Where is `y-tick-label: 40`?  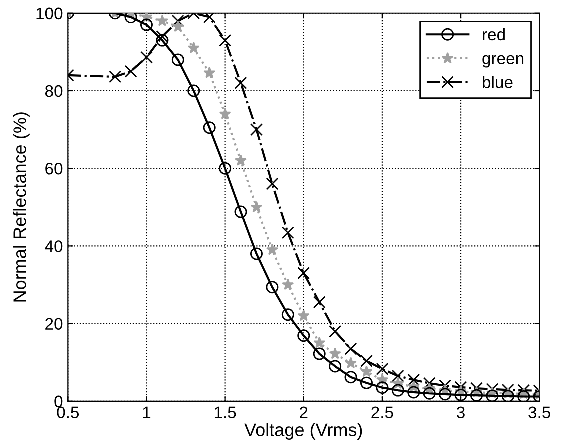 y-tick-label: 40 is located at coordinates (54, 246).